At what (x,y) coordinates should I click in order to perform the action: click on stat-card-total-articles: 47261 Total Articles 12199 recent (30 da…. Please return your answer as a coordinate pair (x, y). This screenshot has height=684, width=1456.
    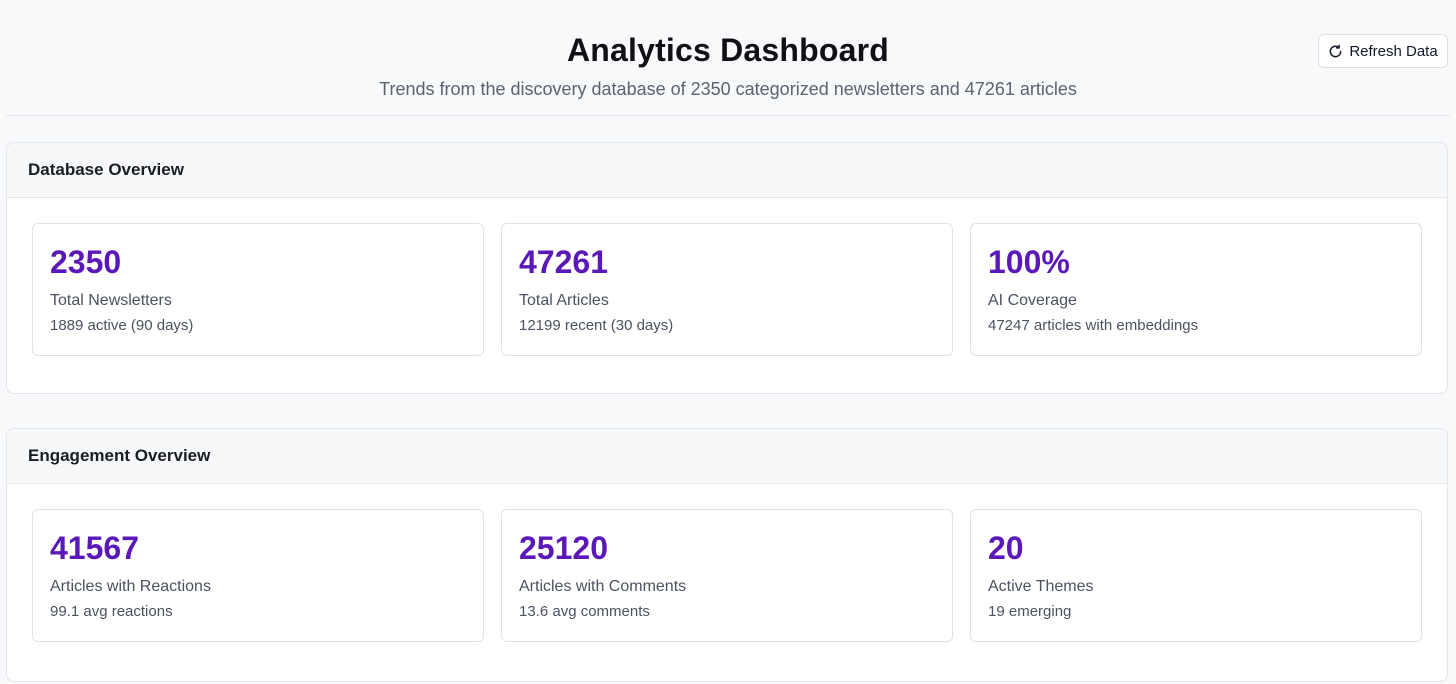
    Looking at the image, I should click on (727, 289).